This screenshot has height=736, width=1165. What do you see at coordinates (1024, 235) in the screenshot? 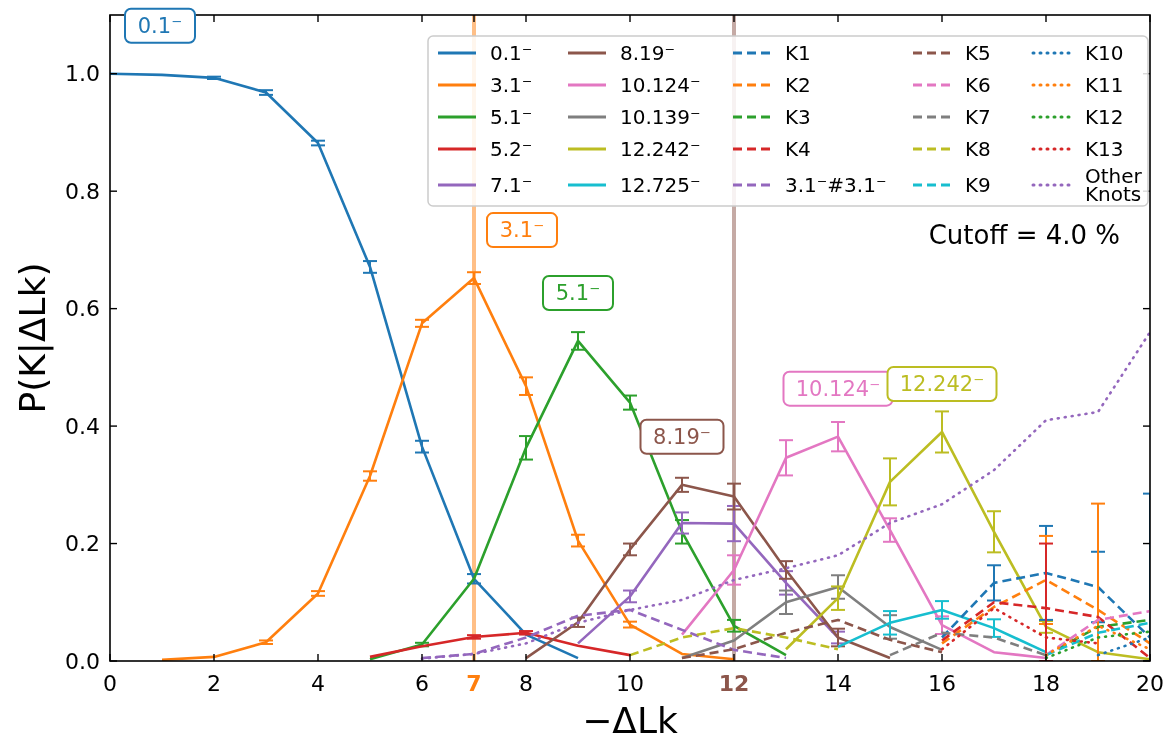
I see `annotation: Cutoff = 4.0 %` at bounding box center [1024, 235].